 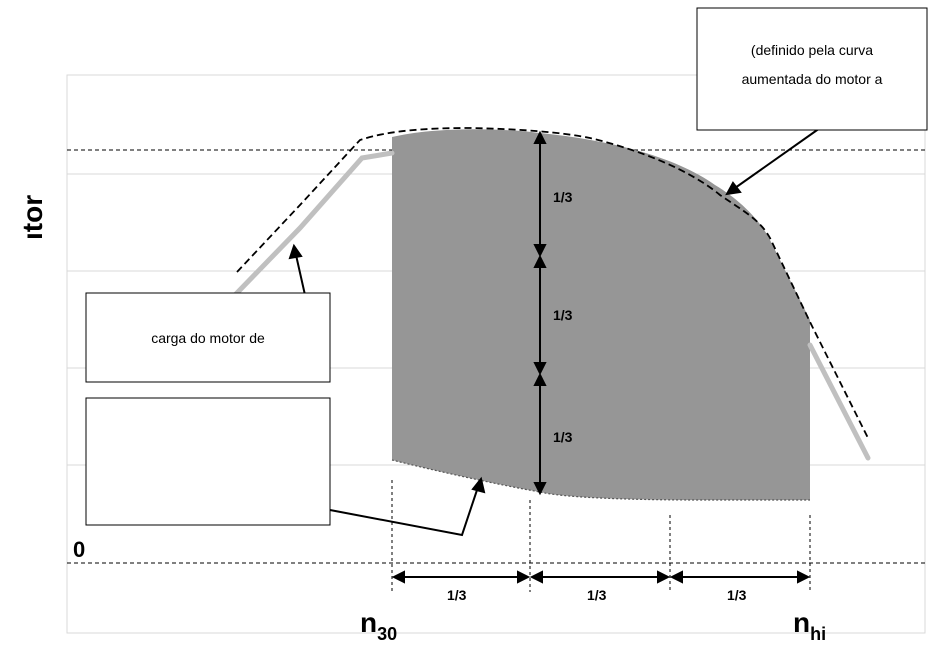 I want to click on vertical-guides, so click(x=601, y=536).